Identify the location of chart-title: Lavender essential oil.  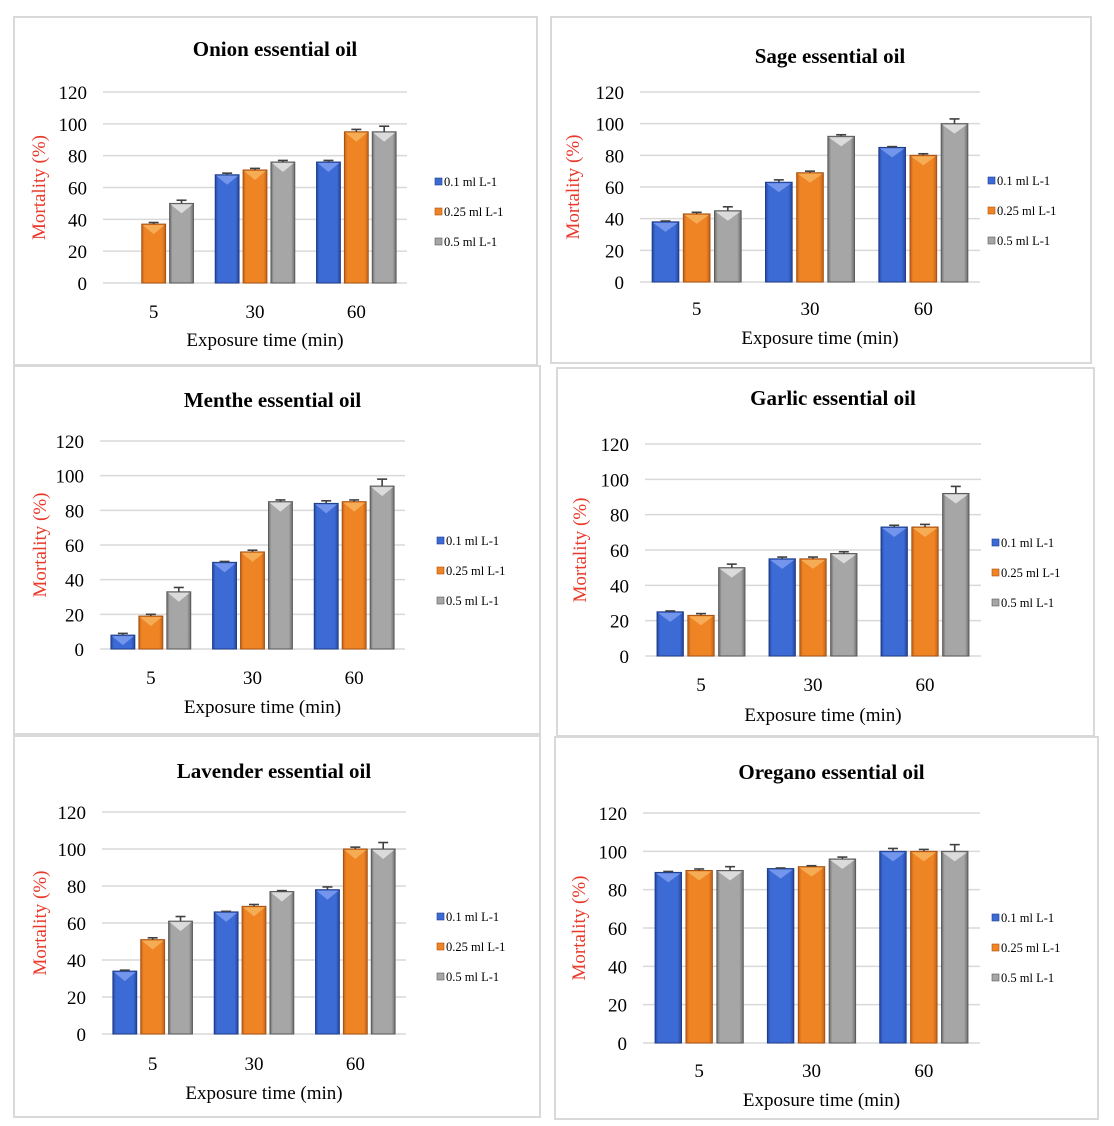
(274, 771).